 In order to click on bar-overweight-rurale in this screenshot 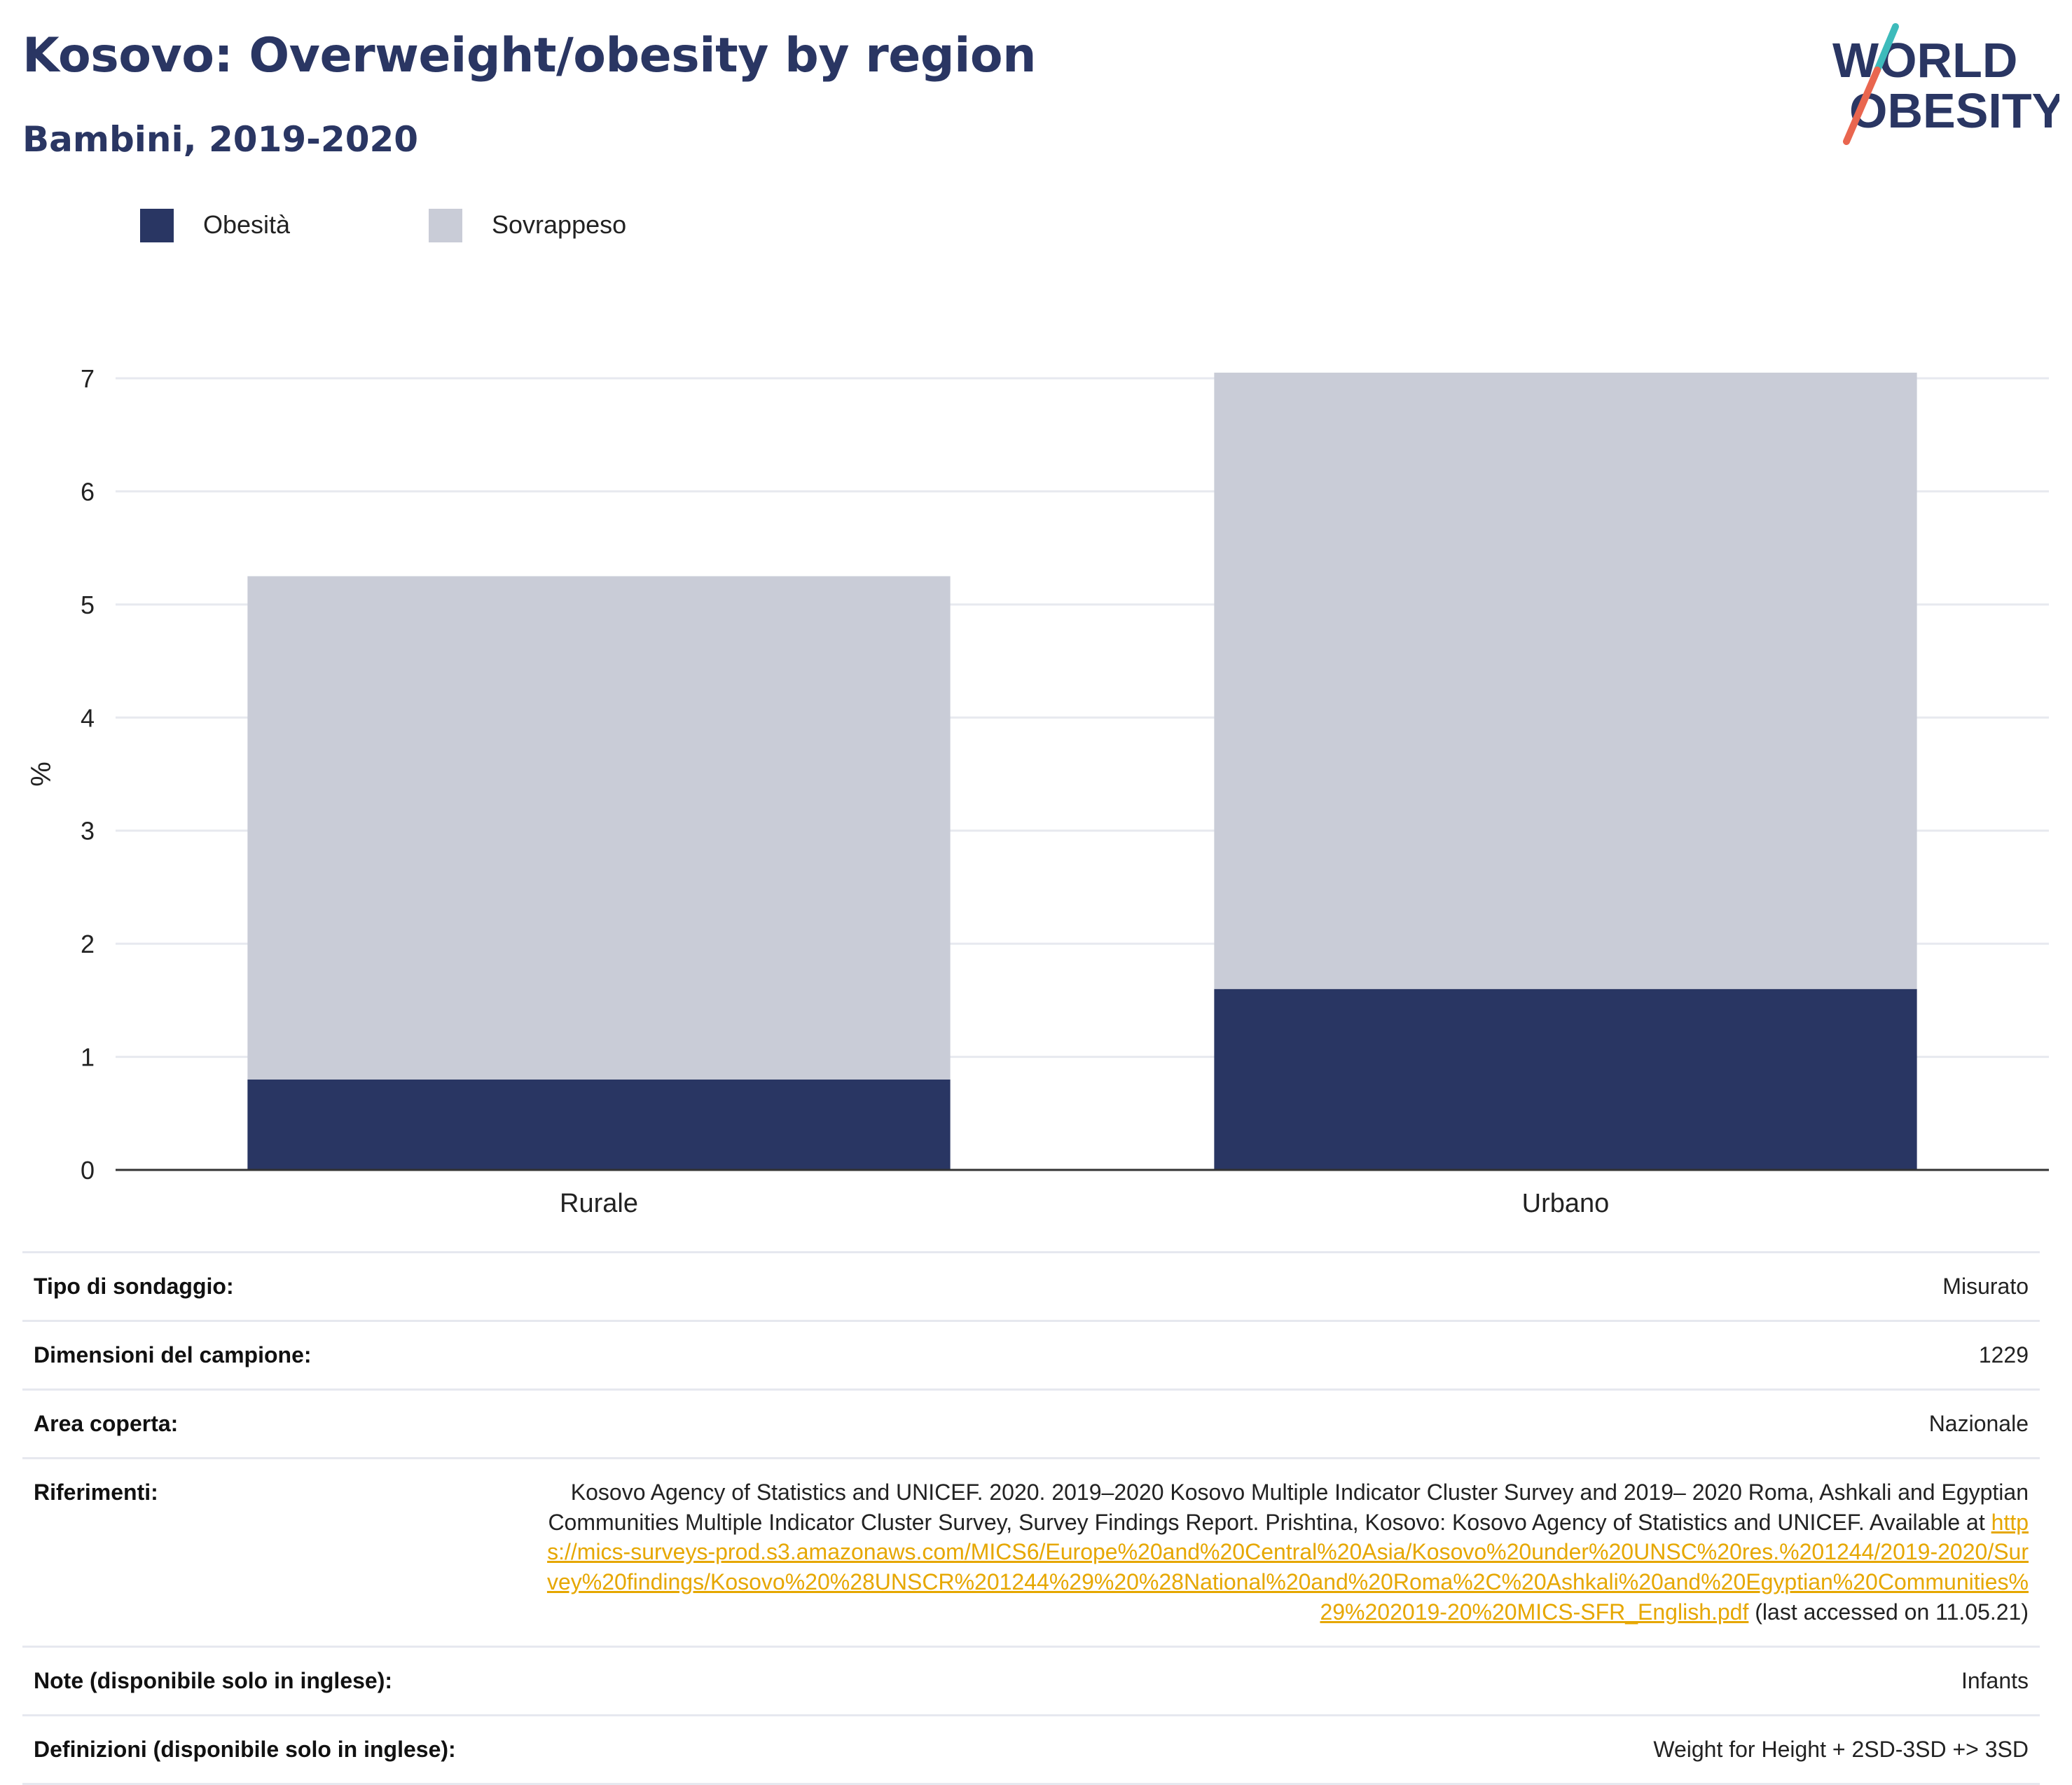, I will do `click(599, 828)`.